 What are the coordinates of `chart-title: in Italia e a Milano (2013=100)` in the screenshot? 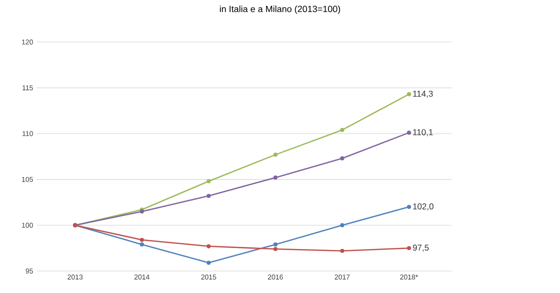 It's located at (280, 10).